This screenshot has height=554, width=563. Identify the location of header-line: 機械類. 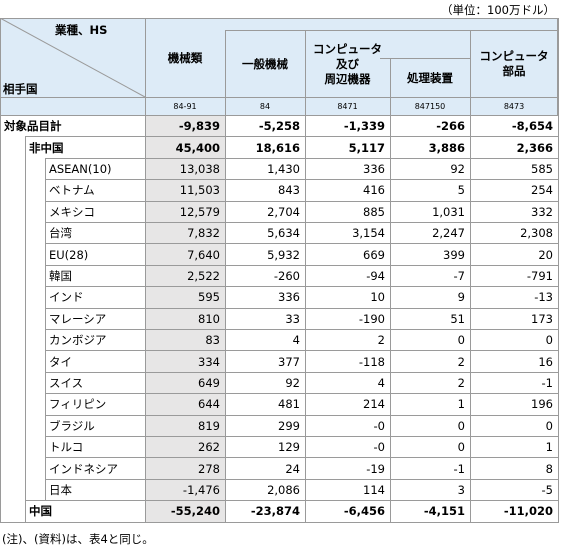
(185, 57).